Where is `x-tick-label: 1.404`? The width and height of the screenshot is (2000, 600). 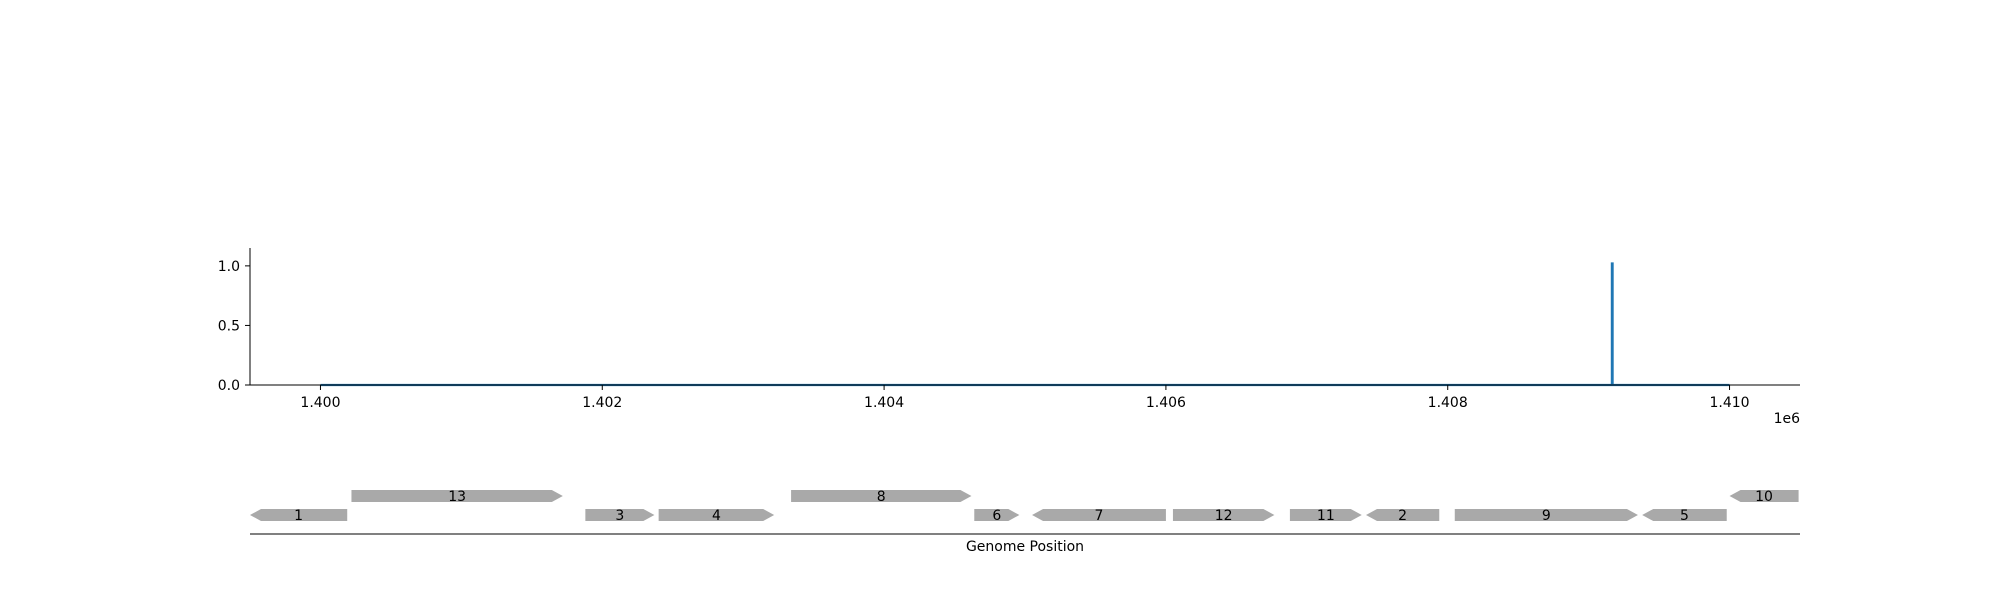 x-tick-label: 1.404 is located at coordinates (884, 403).